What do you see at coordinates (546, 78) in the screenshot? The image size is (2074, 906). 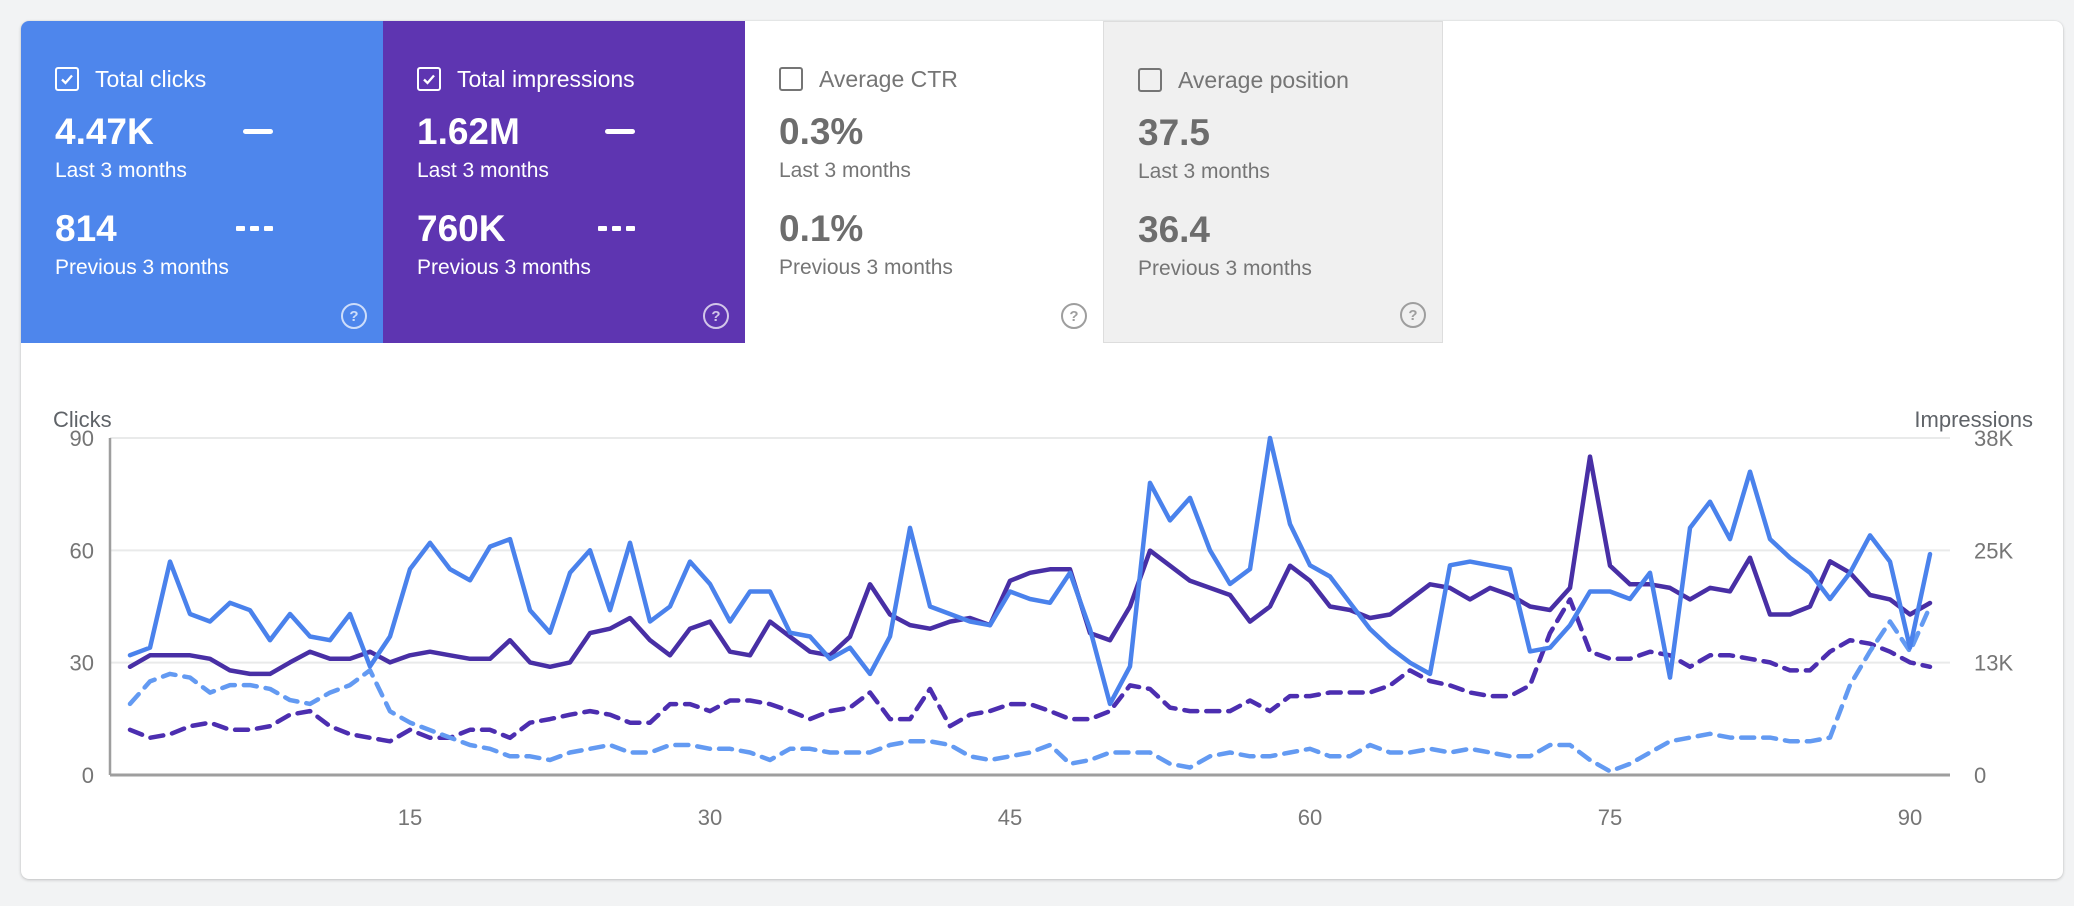 I see `card-label: Total impressions` at bounding box center [546, 78].